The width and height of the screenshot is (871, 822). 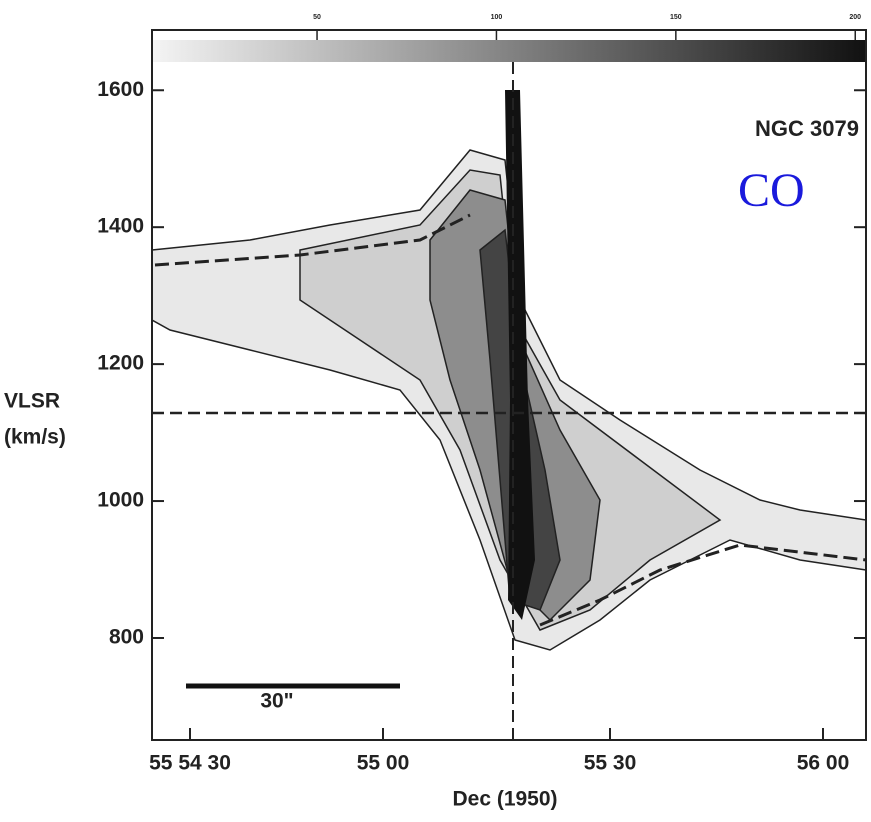 What do you see at coordinates (120, 226) in the screenshot?
I see `y-tick-label: 1400` at bounding box center [120, 226].